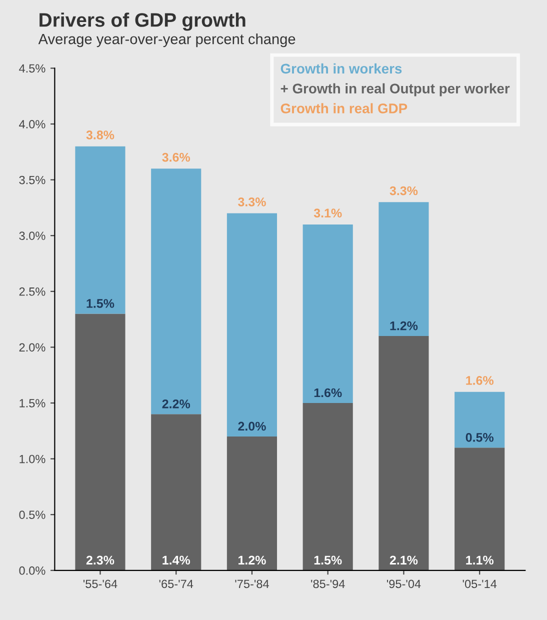 The height and width of the screenshot is (620, 547). Describe the element at coordinates (176, 584) in the screenshot. I see `x-tick-label: '65-'74` at that location.